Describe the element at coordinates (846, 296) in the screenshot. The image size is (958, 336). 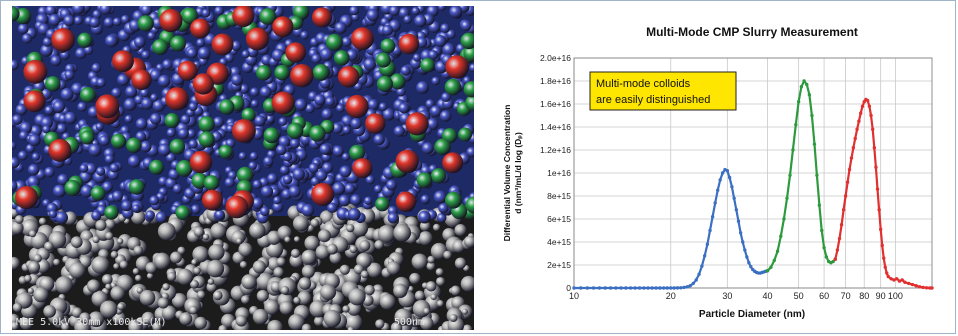
I see `x-tick-label: 70` at that location.